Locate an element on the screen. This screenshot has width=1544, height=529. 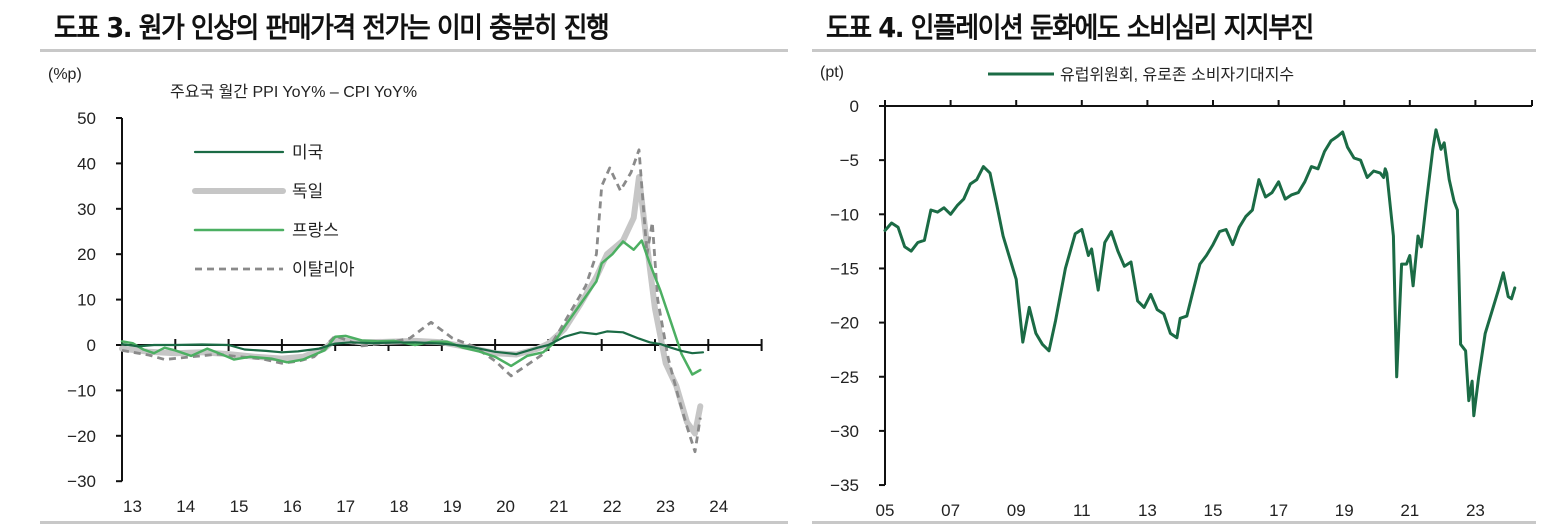
legend-label: 이탈리아 is located at coordinates (323, 269).